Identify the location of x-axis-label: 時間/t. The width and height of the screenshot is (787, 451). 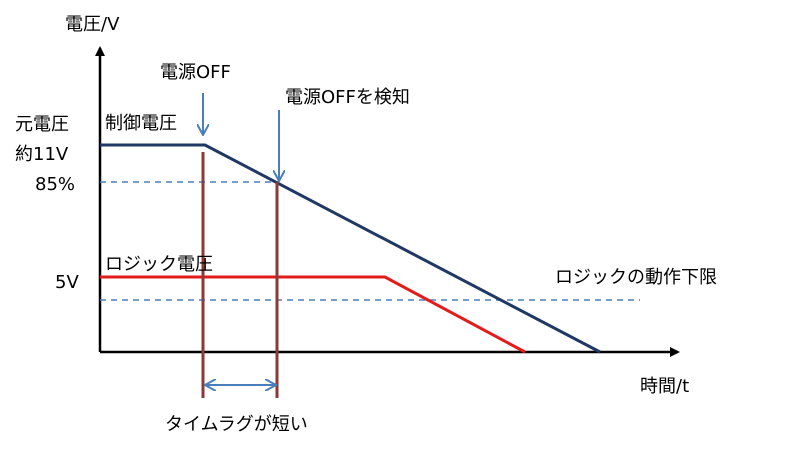
(664, 386).